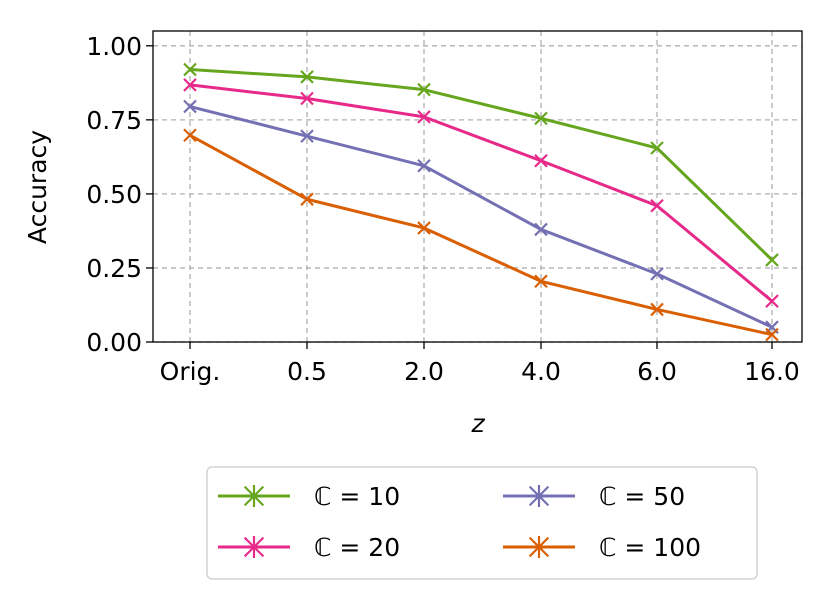 This screenshot has height=600, width=832. Describe the element at coordinates (541, 371) in the screenshot. I see `x-tick-label: 4.0` at that location.